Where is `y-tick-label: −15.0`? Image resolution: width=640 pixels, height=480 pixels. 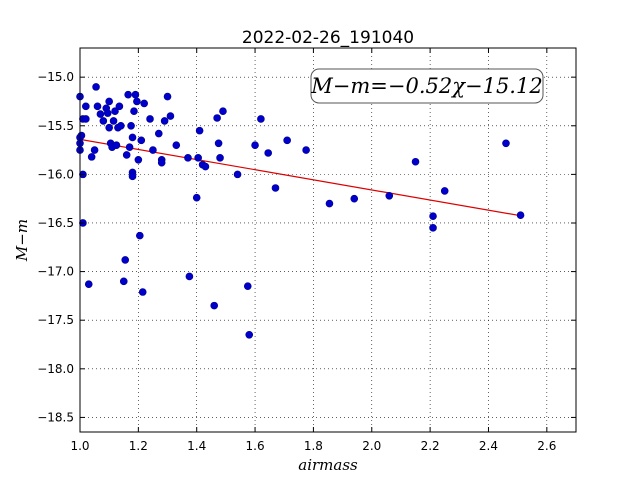 y-tick-label: −15.0 is located at coordinates (55, 77).